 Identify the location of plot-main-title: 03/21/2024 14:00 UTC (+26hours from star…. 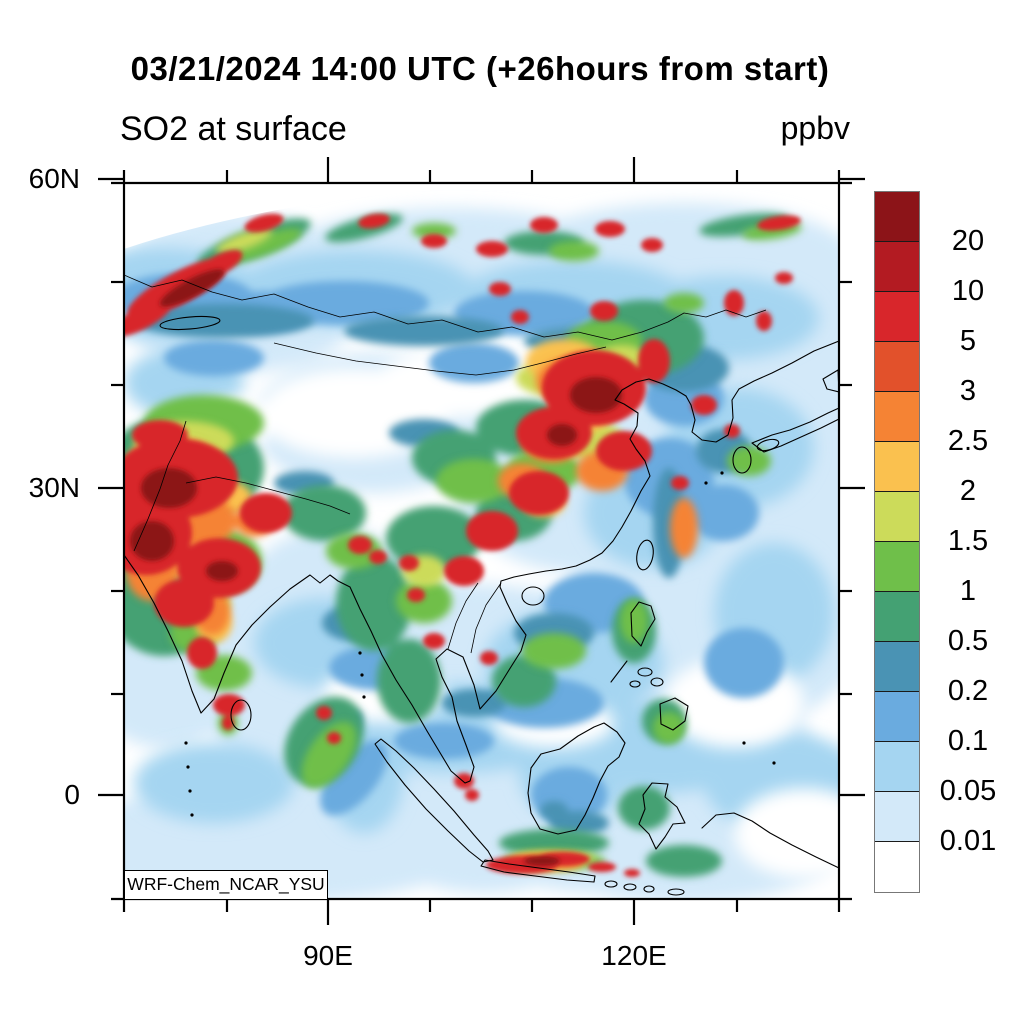
(480, 68).